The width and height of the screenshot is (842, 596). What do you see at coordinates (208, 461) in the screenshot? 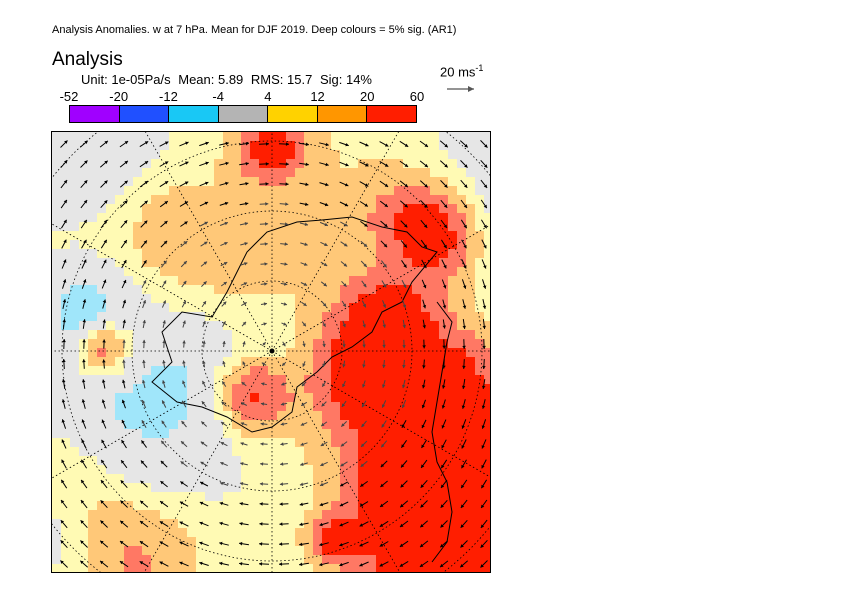
I see `meridian-line` at bounding box center [208, 461].